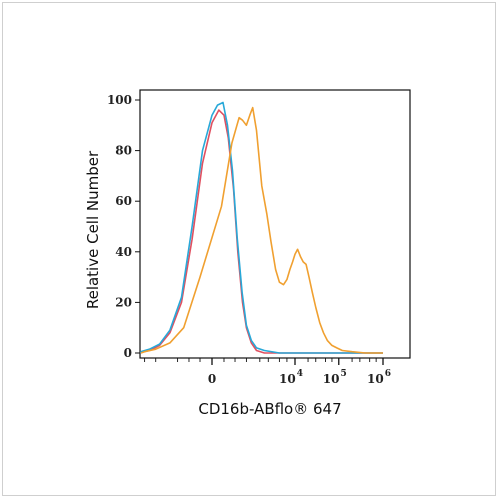 The width and height of the screenshot is (500, 500). What do you see at coordinates (123, 302) in the screenshot?
I see `y-tick-label: 20` at bounding box center [123, 302].